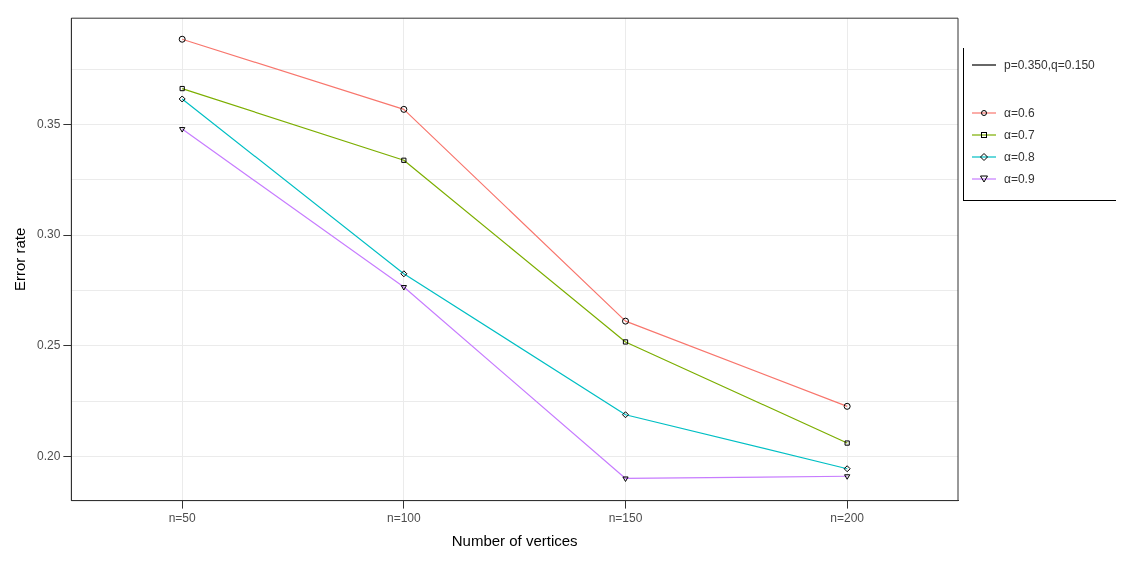 This screenshot has height=563, width=1124. Describe the element at coordinates (1049, 65) in the screenshot. I see `legend-title: p=0.350,q=0.150` at that location.